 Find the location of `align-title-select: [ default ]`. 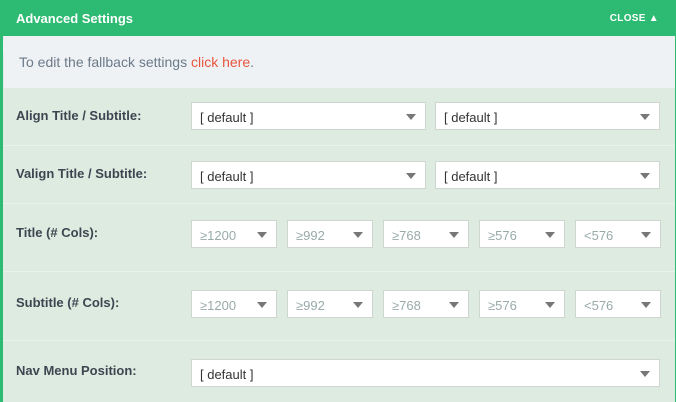

align-title-select: [ default ] is located at coordinates (308, 116).